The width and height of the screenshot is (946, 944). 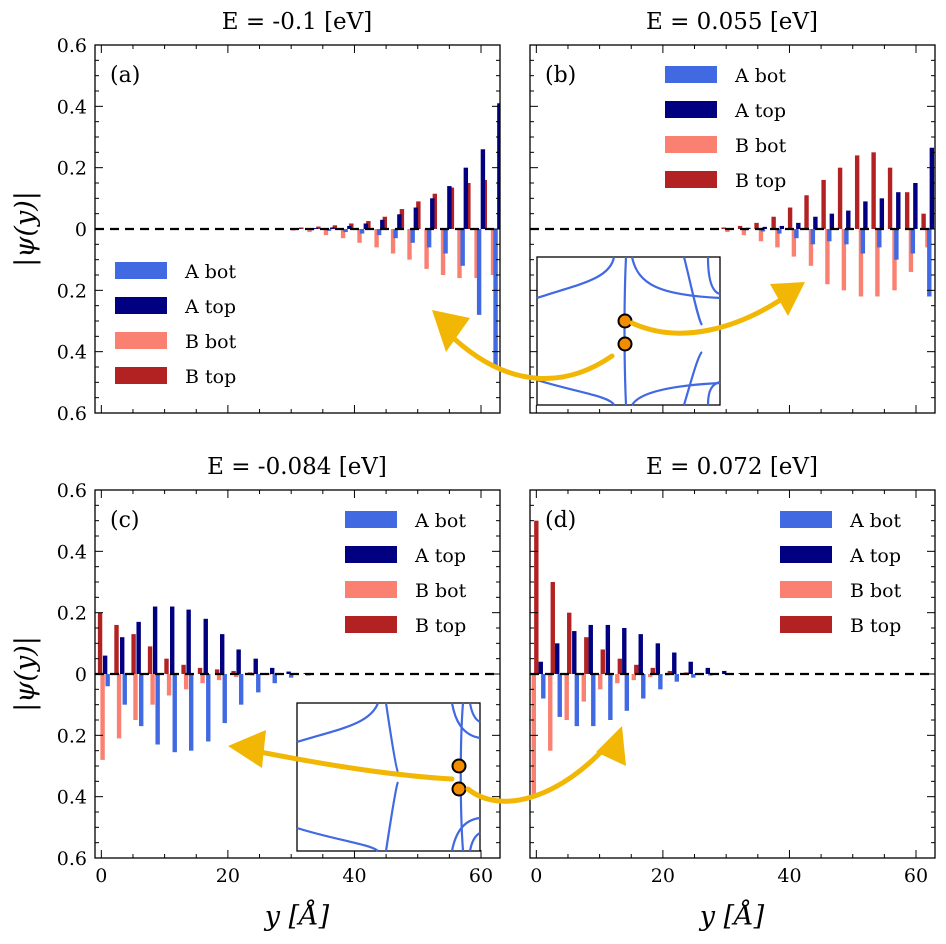 I want to click on arrow-to-panel-b, so click(x=713, y=311).